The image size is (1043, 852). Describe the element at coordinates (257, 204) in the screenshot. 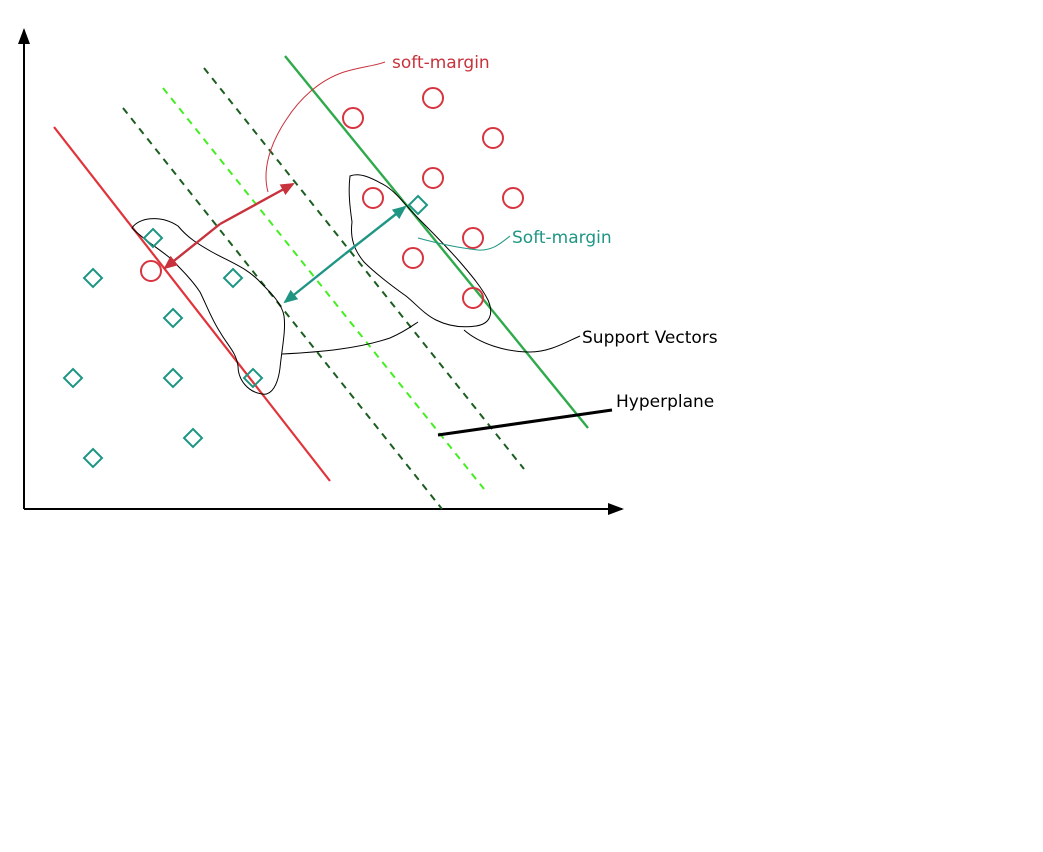

I see `red-margin-arrow-forward` at that location.